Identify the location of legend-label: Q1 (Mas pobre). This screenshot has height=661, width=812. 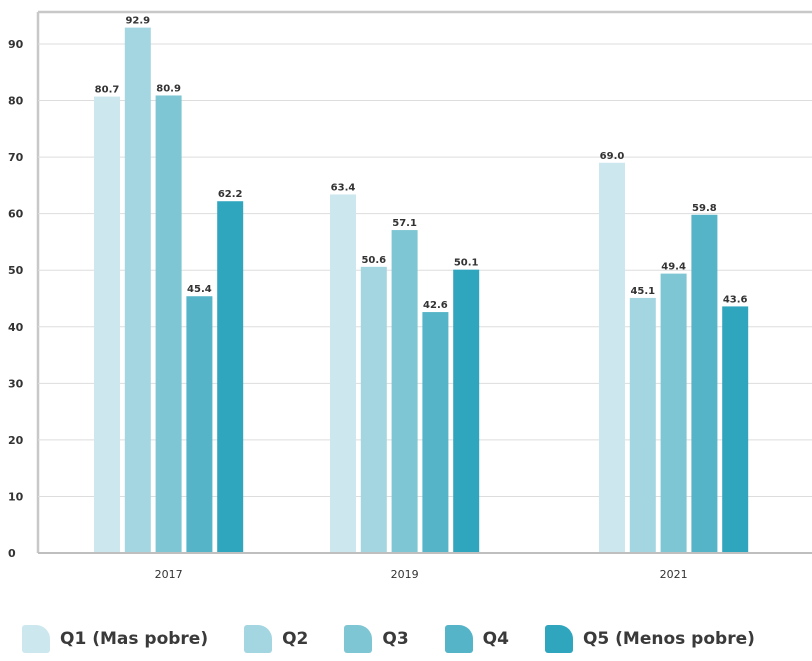
(134, 639).